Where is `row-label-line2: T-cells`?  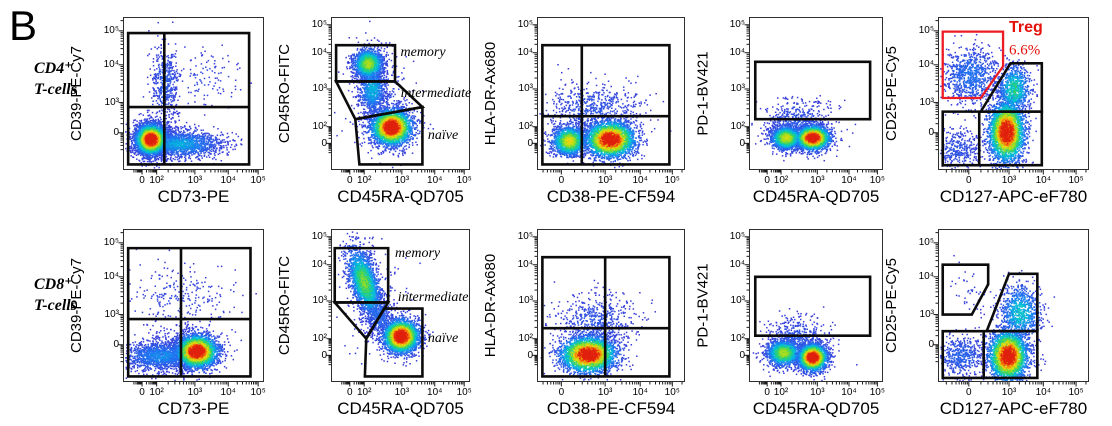
row-label-line2: T-cells is located at coordinates (55, 90).